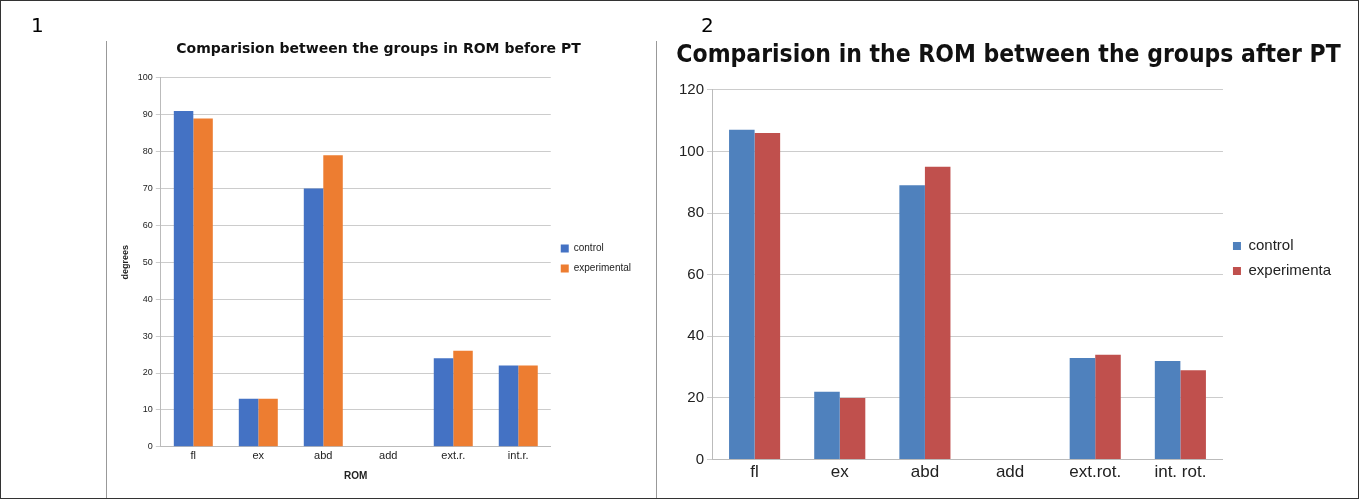  What do you see at coordinates (453, 455) in the screenshot?
I see `x-tick-label: ext.r.` at bounding box center [453, 455].